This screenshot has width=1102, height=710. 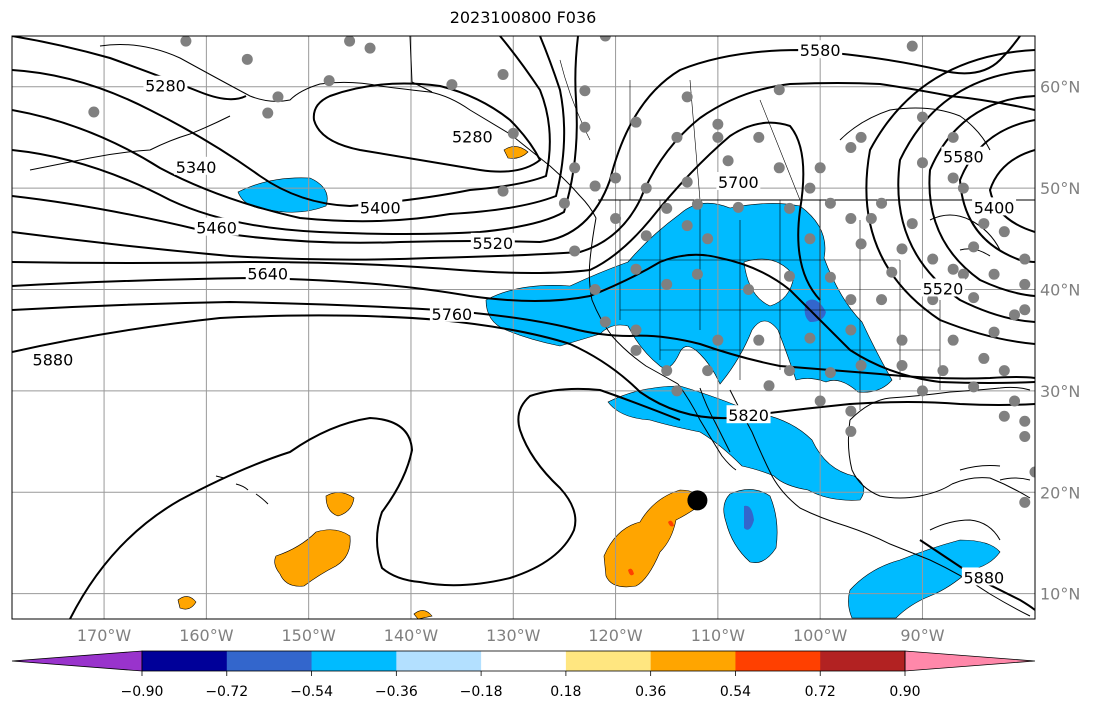 I want to click on gulf-coast, so click(x=940, y=403).